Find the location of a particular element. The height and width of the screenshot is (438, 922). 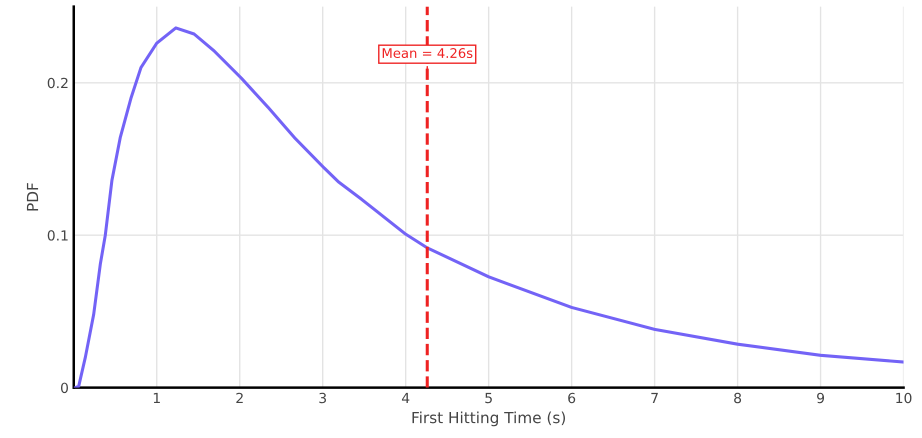

x-tick-label: 8 is located at coordinates (738, 398).